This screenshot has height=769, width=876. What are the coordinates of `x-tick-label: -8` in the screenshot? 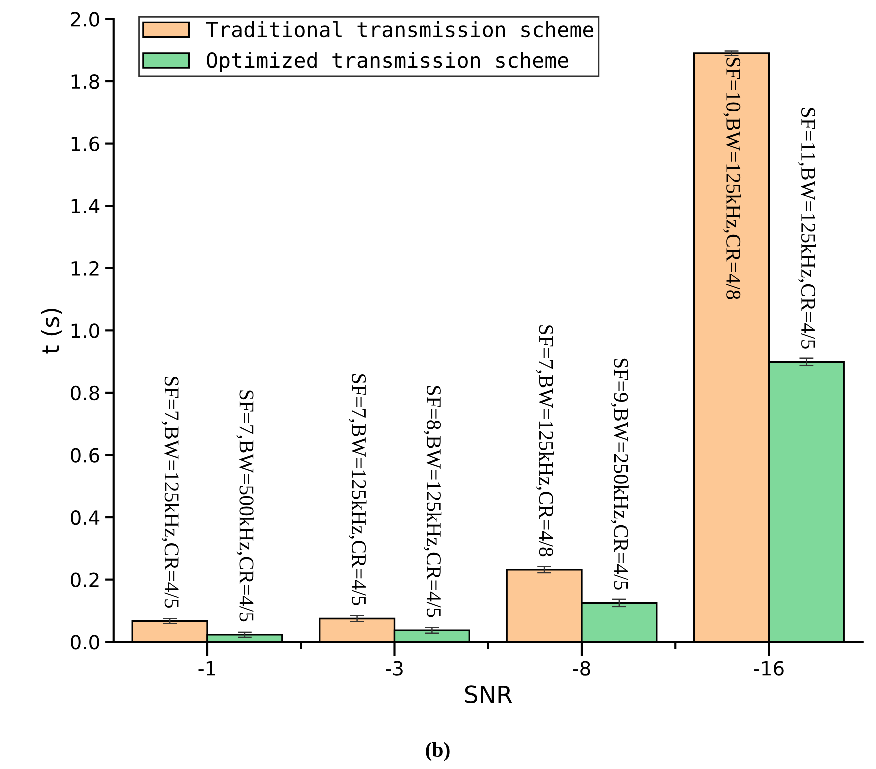 It's located at (581, 668).